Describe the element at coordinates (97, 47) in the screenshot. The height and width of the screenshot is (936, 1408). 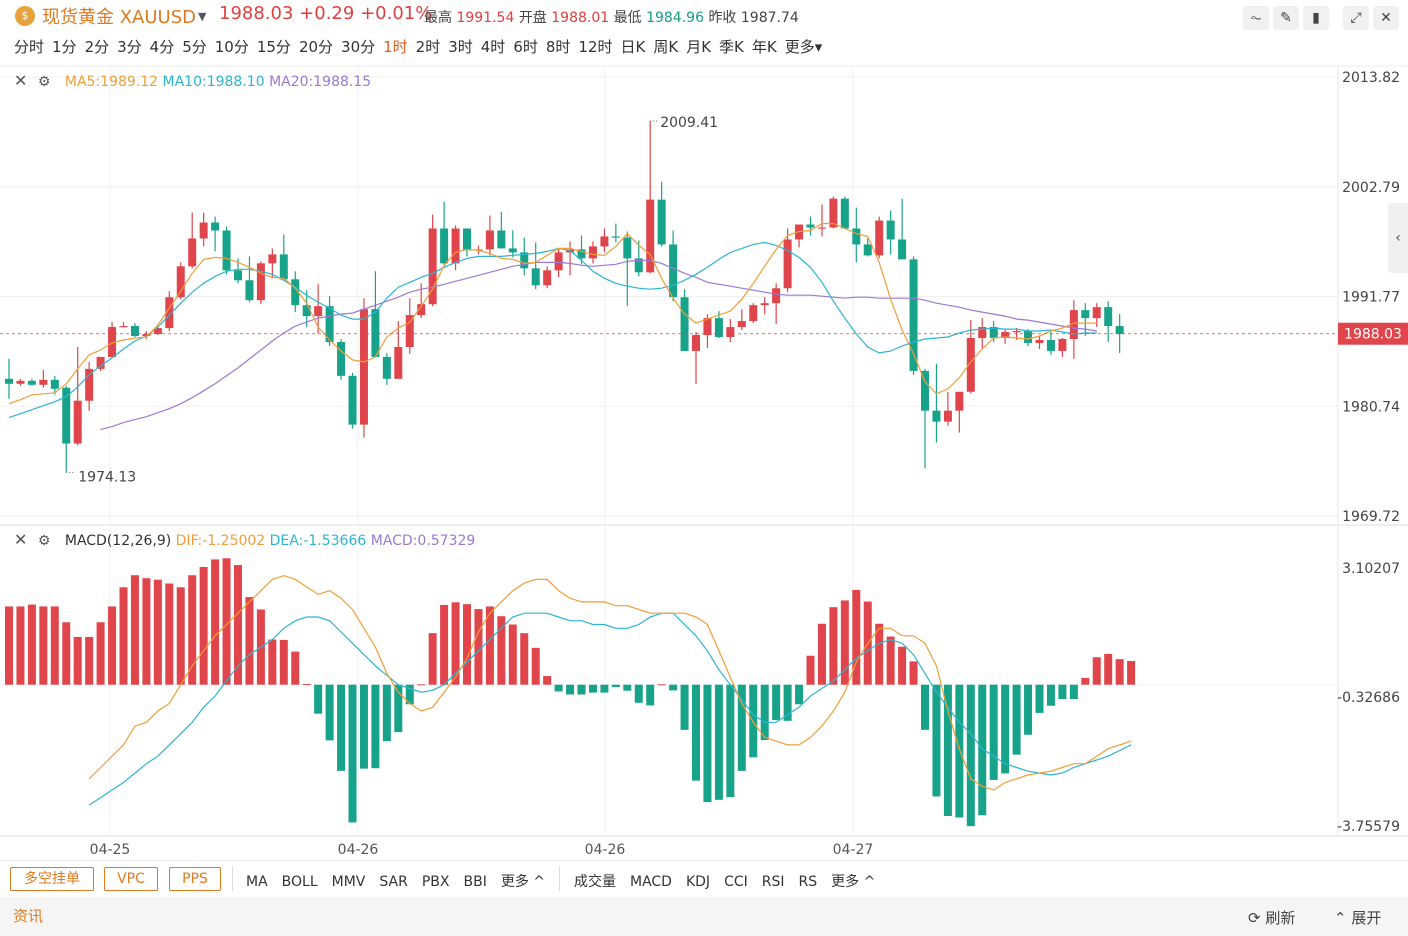
I see `period-tab: 2分` at that location.